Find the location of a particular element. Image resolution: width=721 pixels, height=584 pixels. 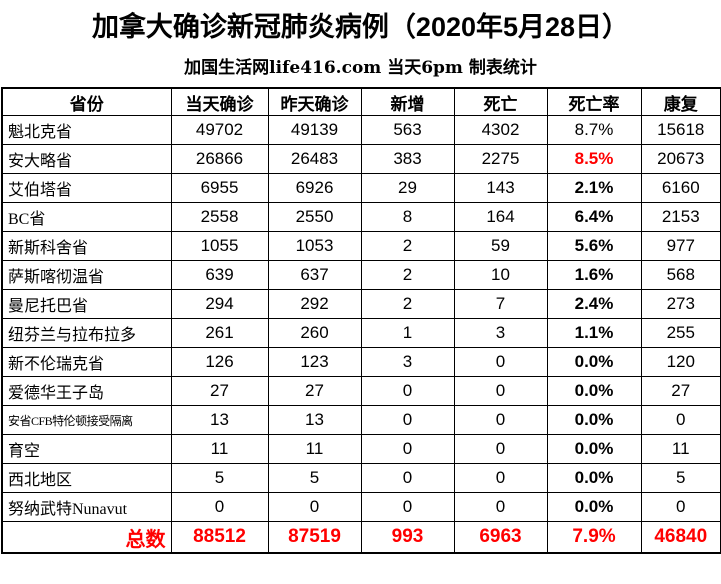

column-header: 昨天确诊 is located at coordinates (314, 101).